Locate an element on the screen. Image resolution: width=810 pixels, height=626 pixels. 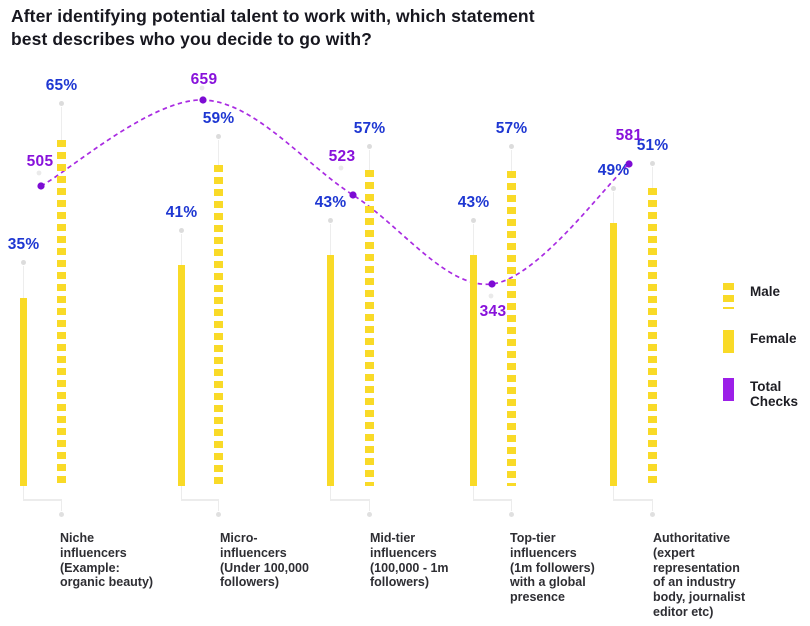
legend-male-label: Male is located at coordinates (765, 291).